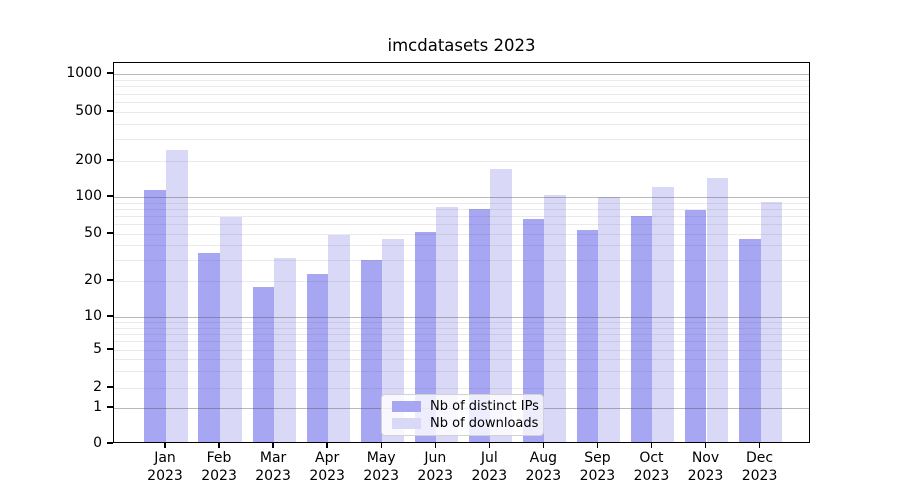 The width and height of the screenshot is (900, 500). Describe the element at coordinates (88, 111) in the screenshot. I see `y-tick-label-500: 500` at that location.